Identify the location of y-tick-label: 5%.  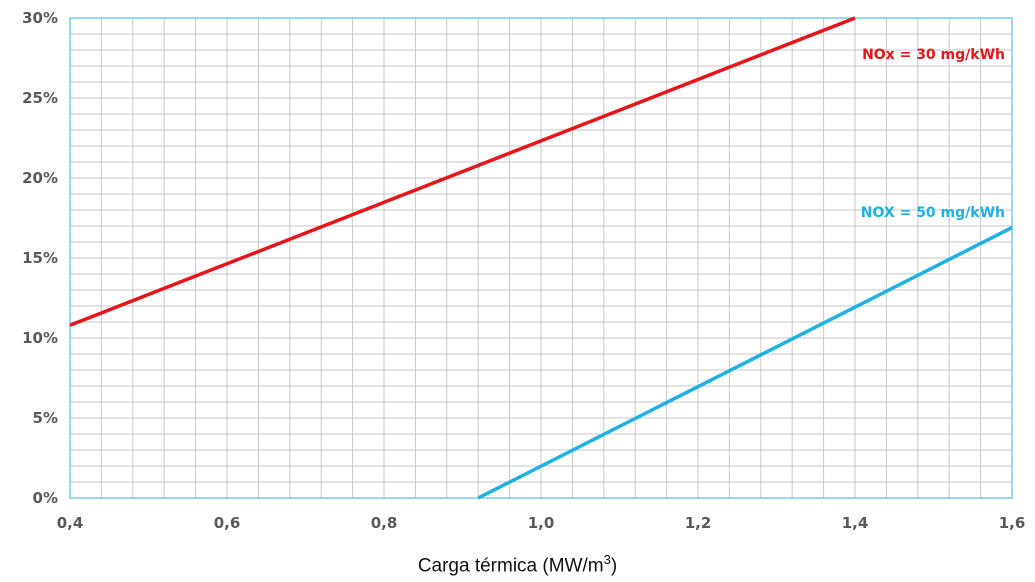
(45, 418).